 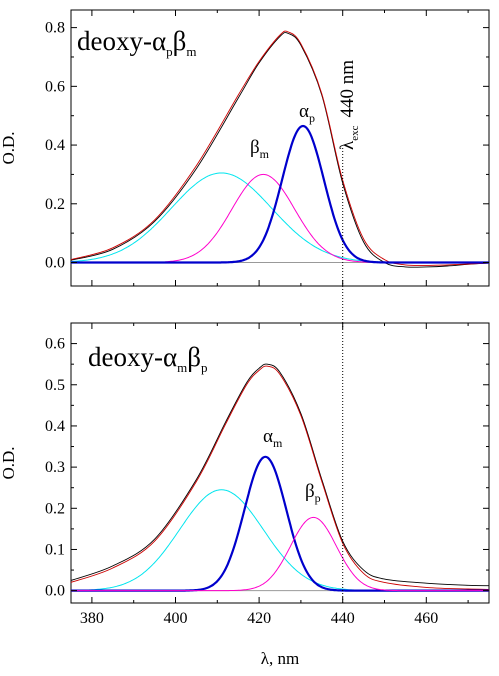 What do you see at coordinates (148, 358) in the screenshot?
I see `panel-title-bottom: deoxy-αmβp` at bounding box center [148, 358].